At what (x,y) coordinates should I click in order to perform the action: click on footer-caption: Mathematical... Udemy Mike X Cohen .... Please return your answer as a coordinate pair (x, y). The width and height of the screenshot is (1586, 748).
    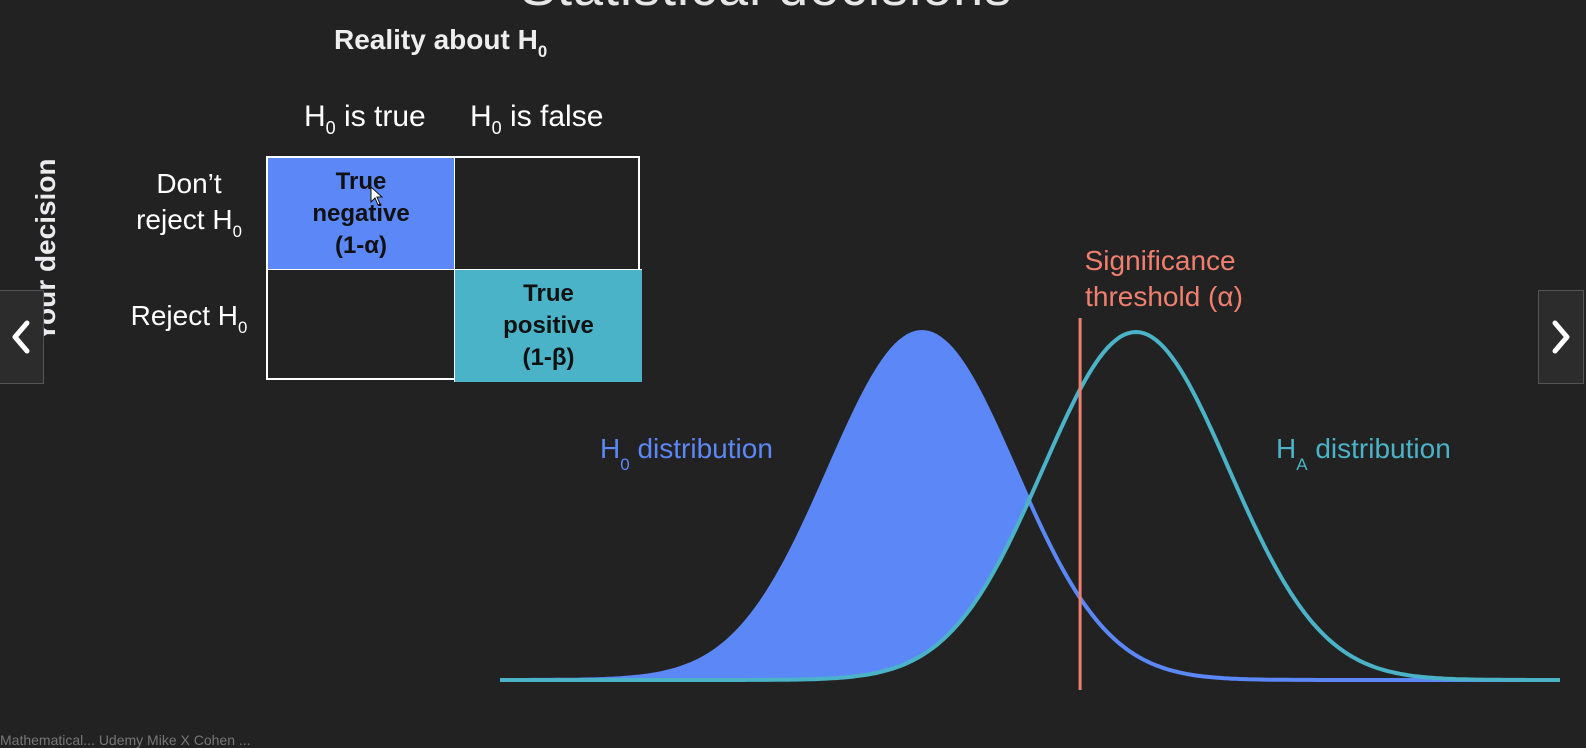
    Looking at the image, I should click on (125, 740).